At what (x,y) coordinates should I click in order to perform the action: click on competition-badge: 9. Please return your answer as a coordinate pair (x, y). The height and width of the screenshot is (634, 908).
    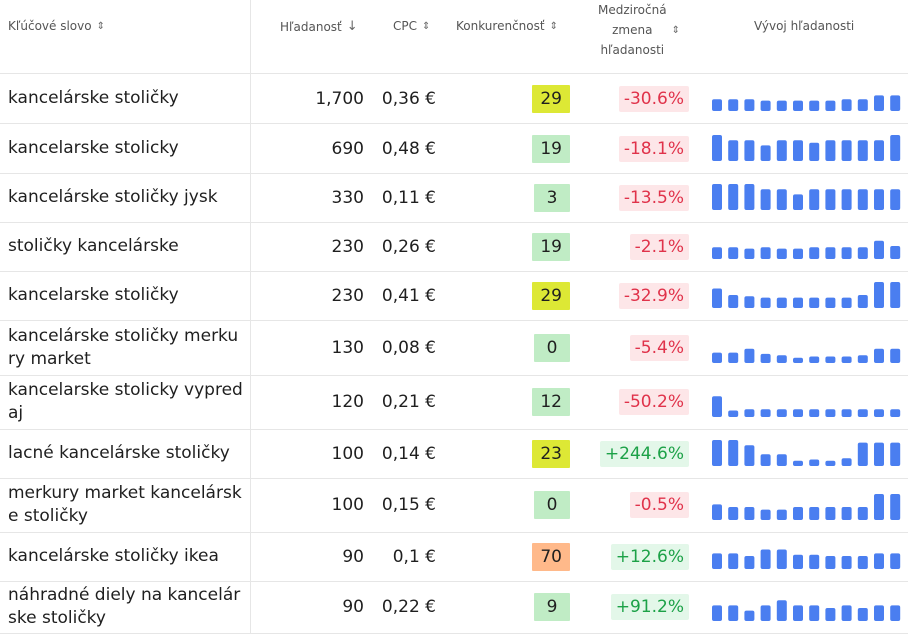
    Looking at the image, I should click on (552, 607).